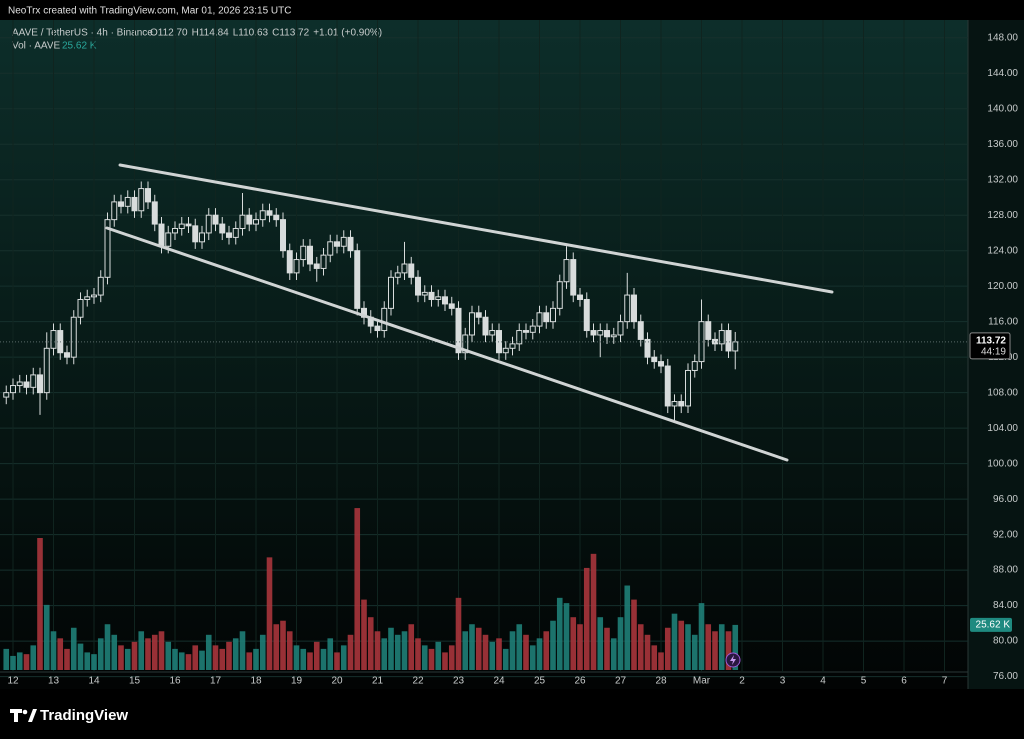 The width and height of the screenshot is (1024, 739). Describe the element at coordinates (702, 681) in the screenshot. I see `x-tick-label: Mar` at that location.